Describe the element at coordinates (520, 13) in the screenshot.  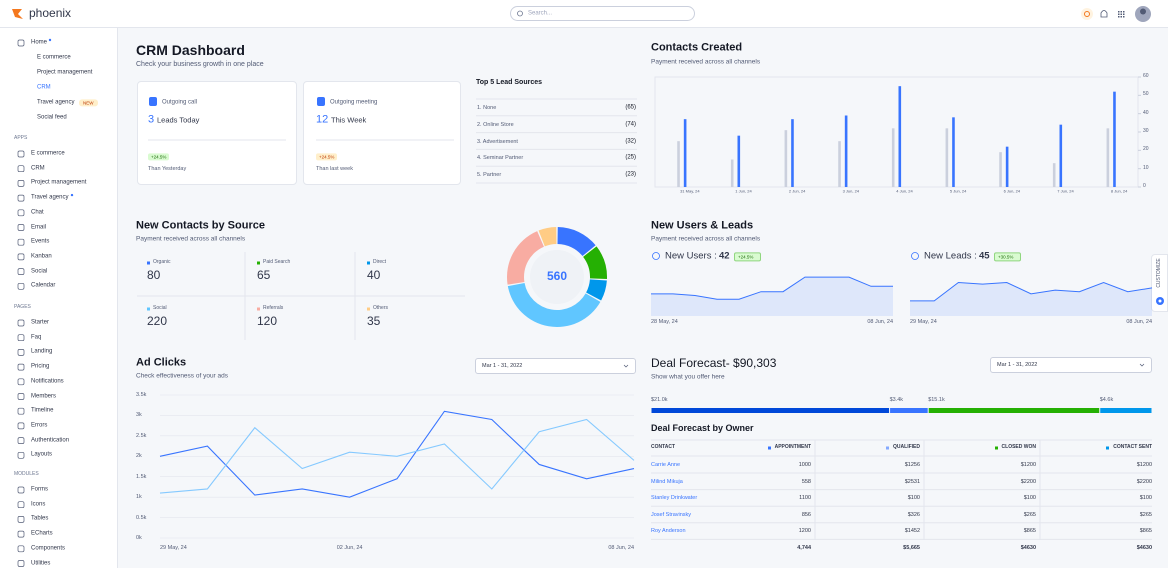
I see `search-icon` at that location.